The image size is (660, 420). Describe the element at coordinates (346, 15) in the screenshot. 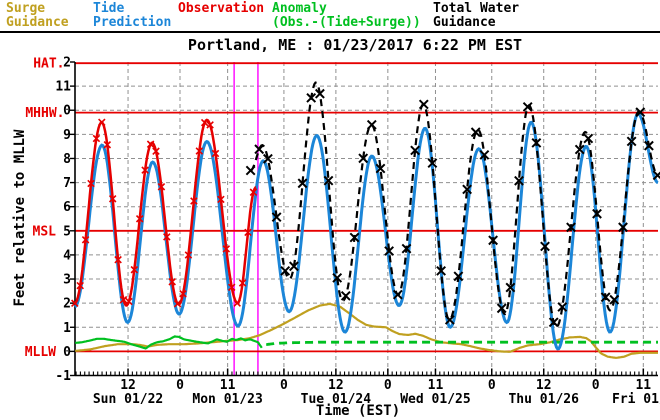

I see `legend-anomaly: Anomaly (Obs.-(Tide+Surge))` at that location.